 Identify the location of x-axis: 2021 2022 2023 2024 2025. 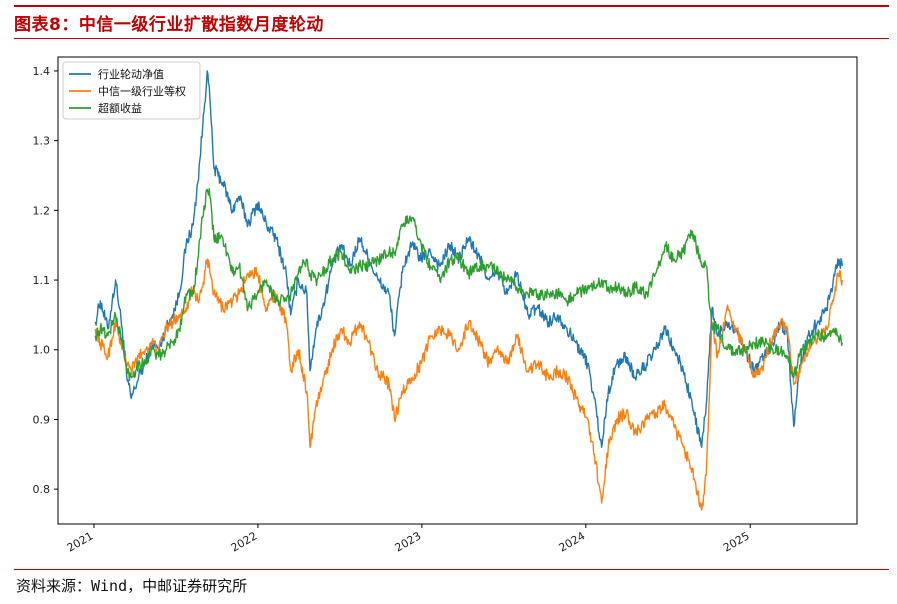
(408, 539).